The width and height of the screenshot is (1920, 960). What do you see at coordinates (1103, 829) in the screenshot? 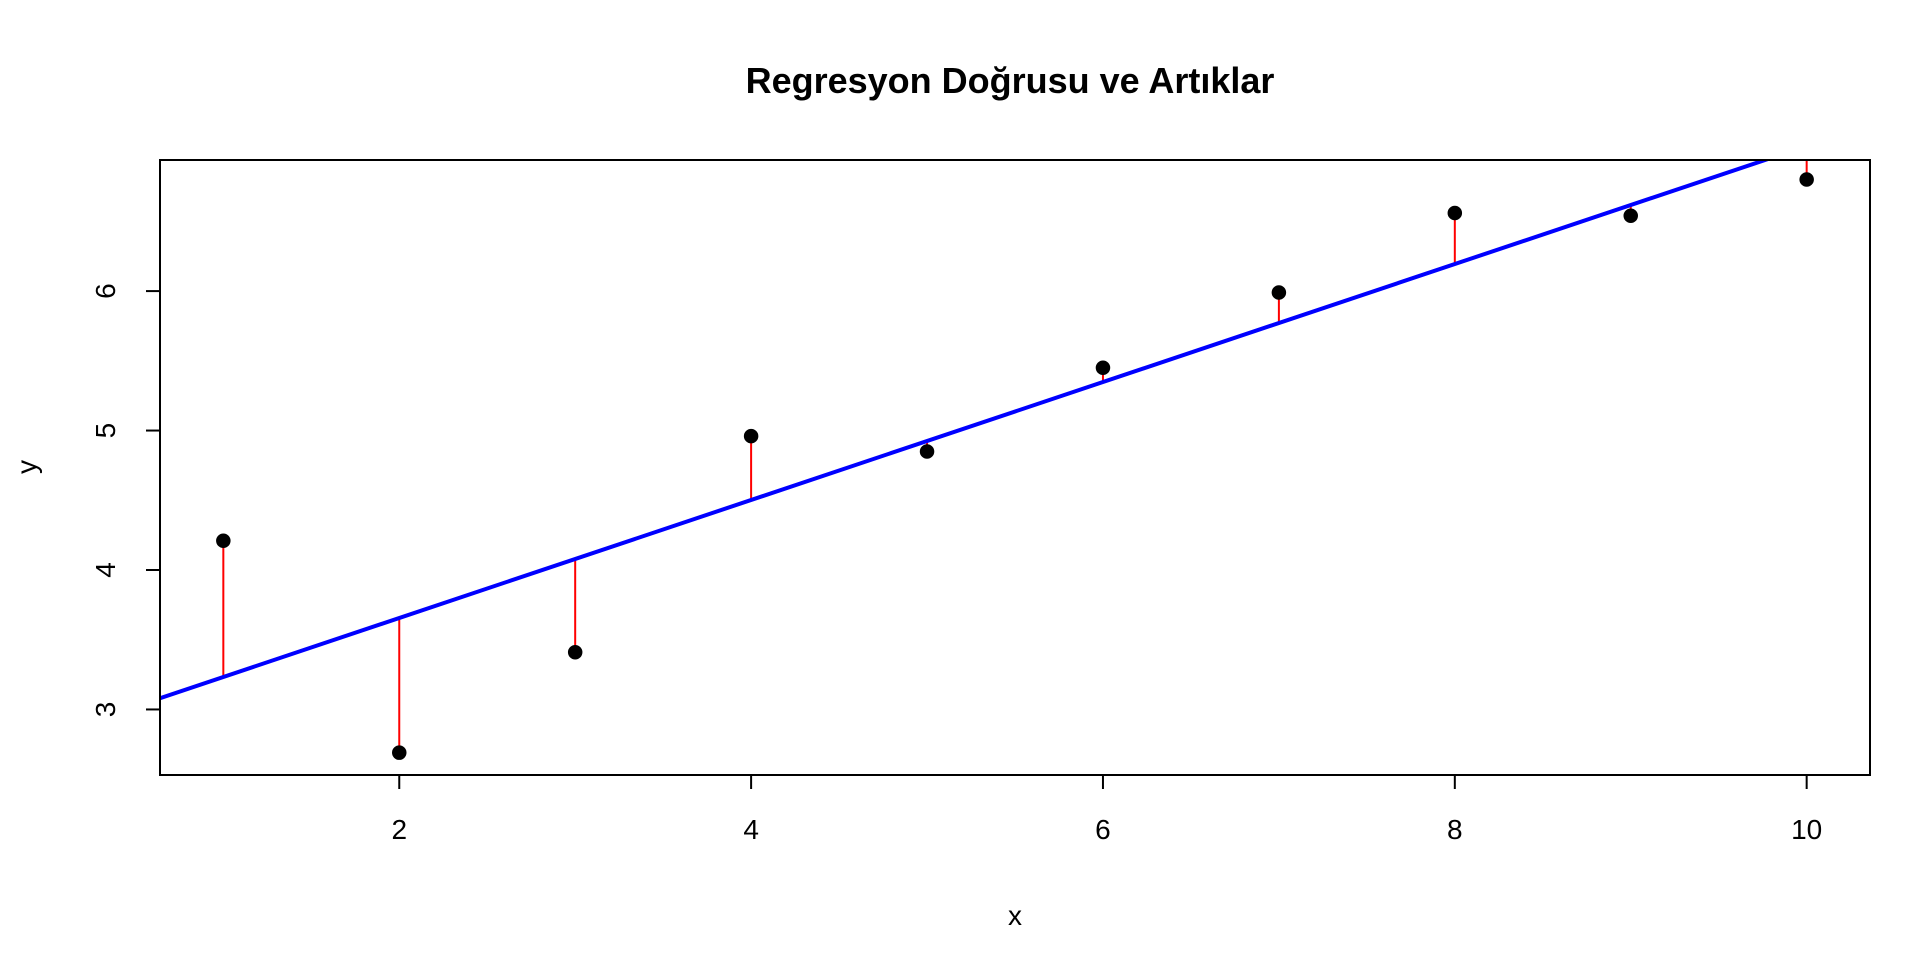
I see `x-tick-label: 6` at bounding box center [1103, 829].